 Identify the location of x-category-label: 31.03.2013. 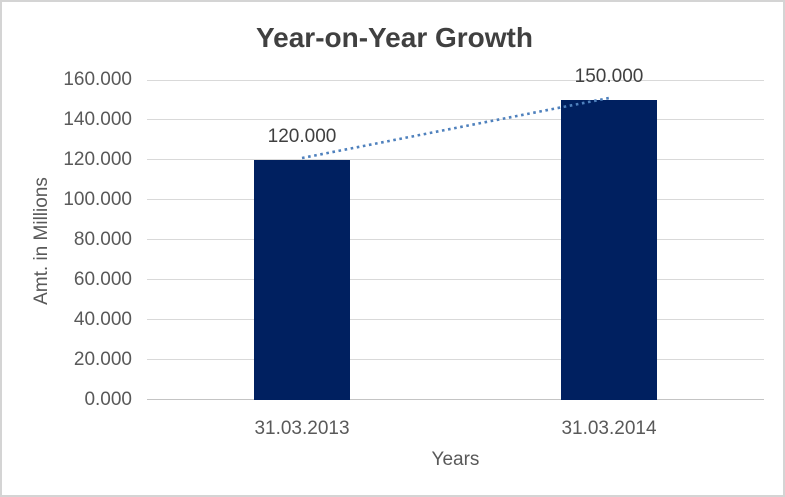
(302, 428).